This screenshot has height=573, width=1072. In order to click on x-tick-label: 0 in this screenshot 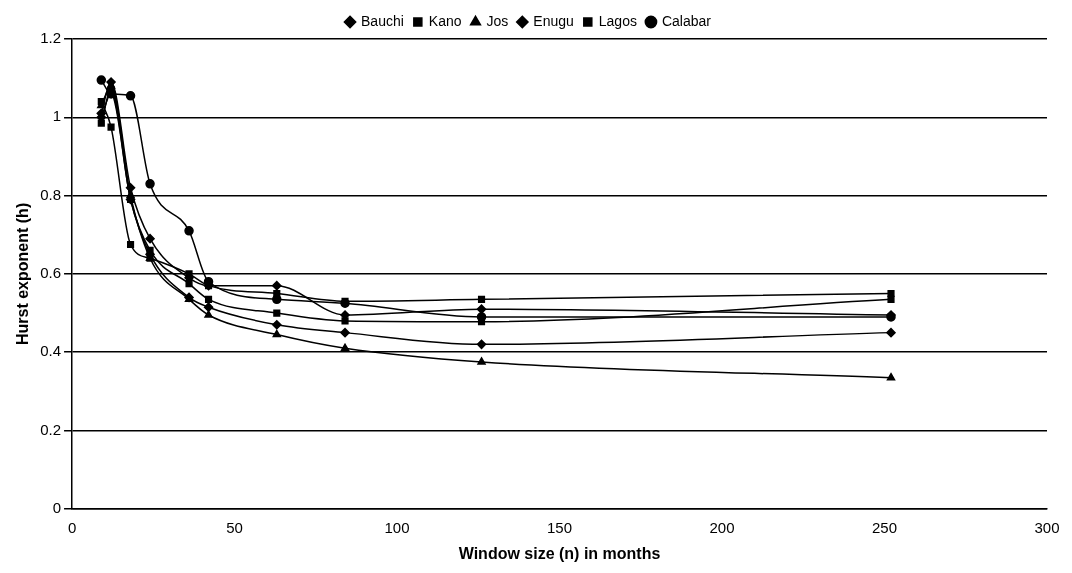, I will do `click(72, 527)`.